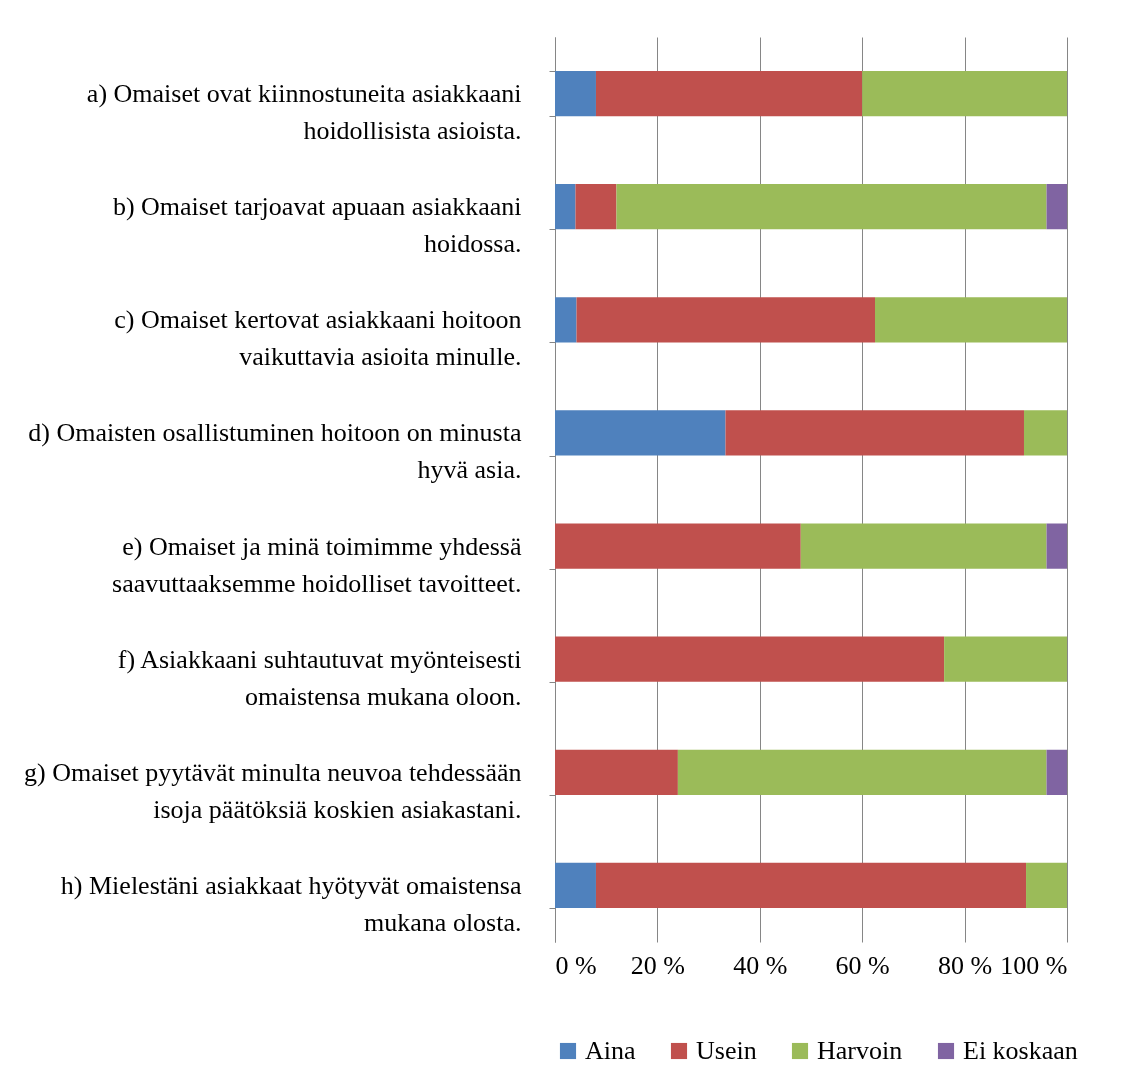 The image size is (1137, 1077). What do you see at coordinates (657, 965) in the screenshot?
I see `x-tick-label: 20 %` at bounding box center [657, 965].